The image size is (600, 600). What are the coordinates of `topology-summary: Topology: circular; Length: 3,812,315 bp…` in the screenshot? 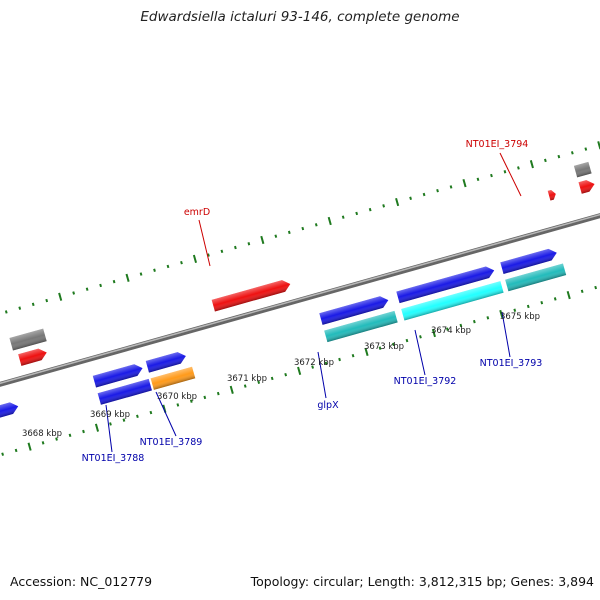 It's located at (422, 581).